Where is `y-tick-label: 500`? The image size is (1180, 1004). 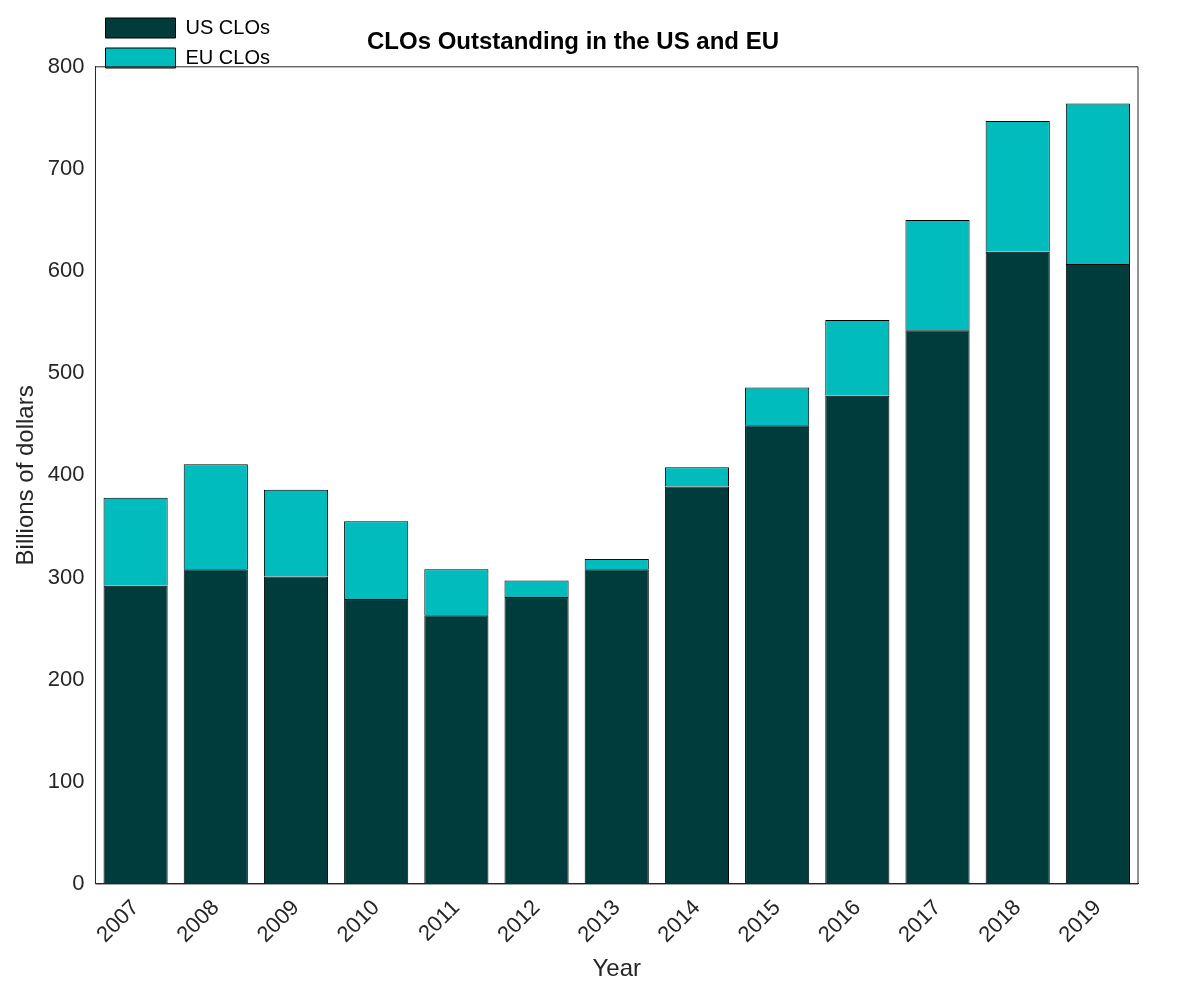
y-tick-label: 500 is located at coordinates (66, 372).